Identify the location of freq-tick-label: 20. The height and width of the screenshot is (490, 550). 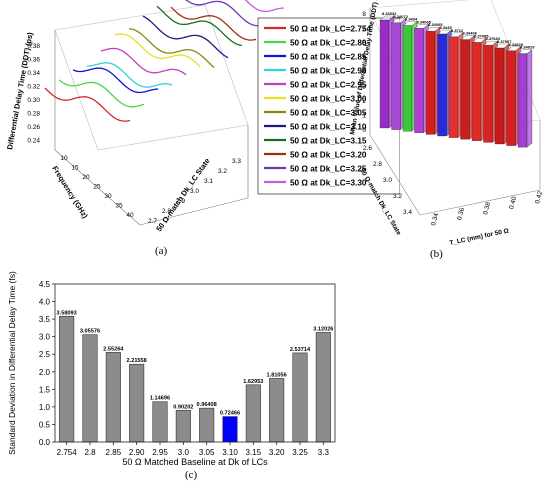
(86, 177).